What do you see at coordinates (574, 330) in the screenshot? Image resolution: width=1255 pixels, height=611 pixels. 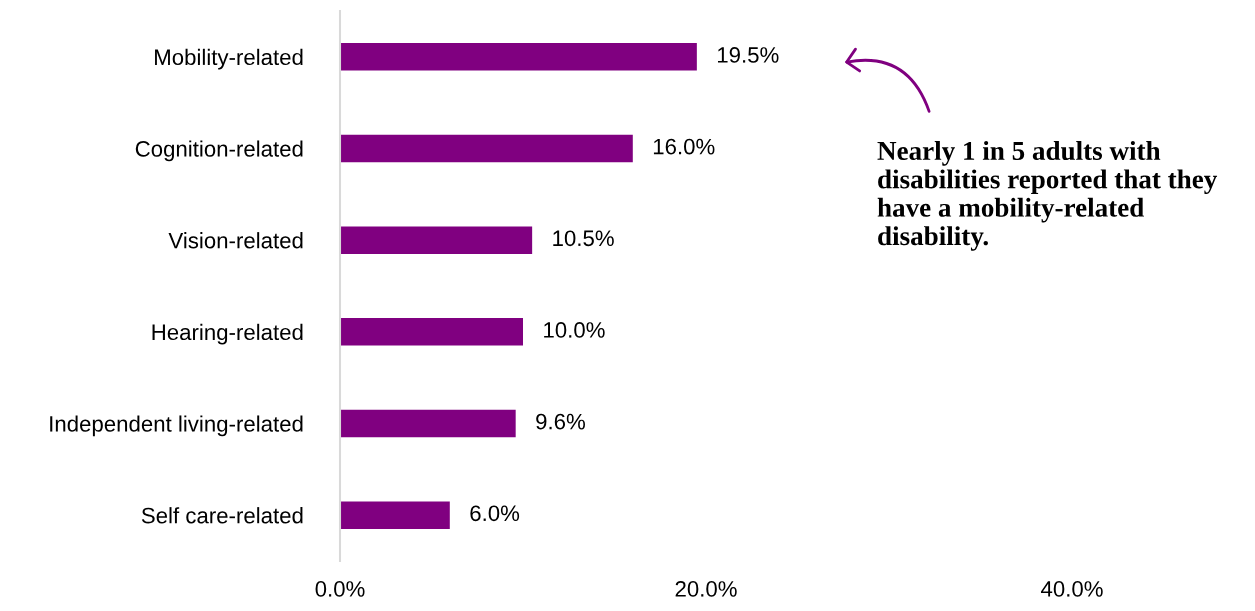 I see `text: 10.0%` at bounding box center [574, 330].